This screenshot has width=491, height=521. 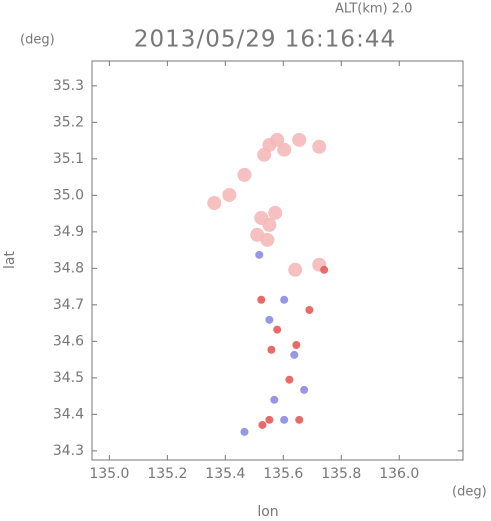 What do you see at coordinates (68, 122) in the screenshot?
I see `y-tick-label: 35.2` at bounding box center [68, 122].